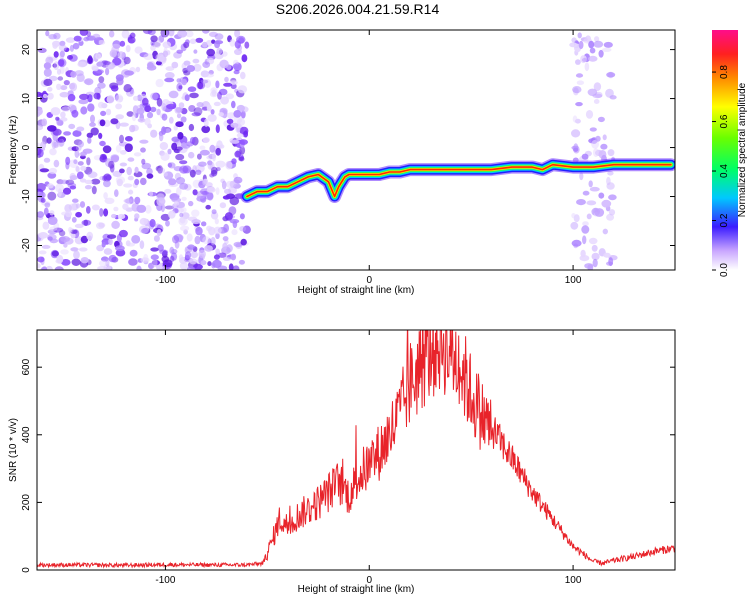 The height and width of the screenshot is (600, 750). What do you see at coordinates (742, 149) in the screenshot?
I see `colorbar-label: Normalized spectral amplitude` at bounding box center [742, 149].